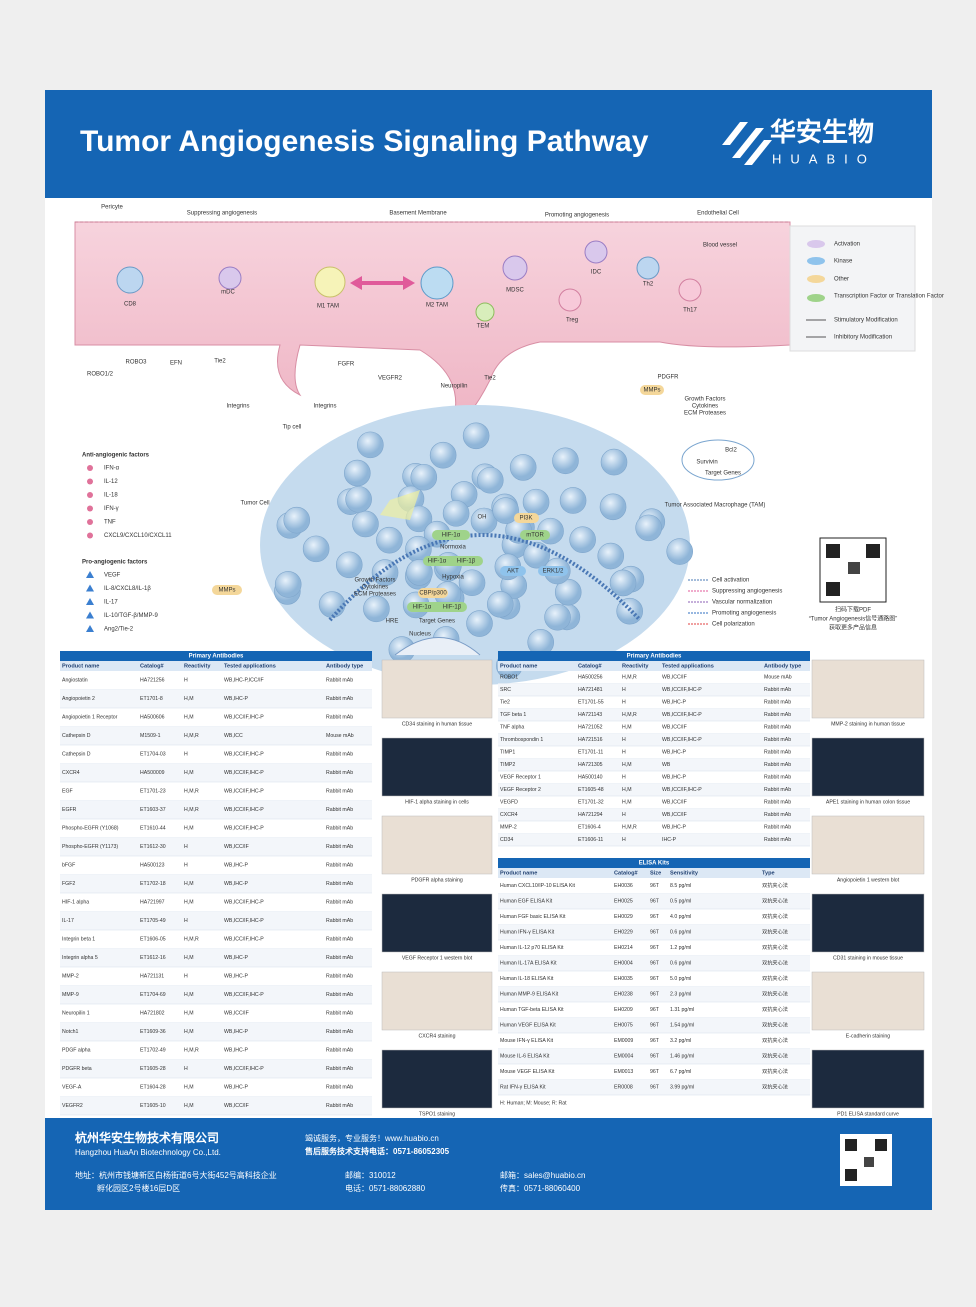  I want to click on table-cell: WB,IHC-P,ICC/IF, so click(244, 681).